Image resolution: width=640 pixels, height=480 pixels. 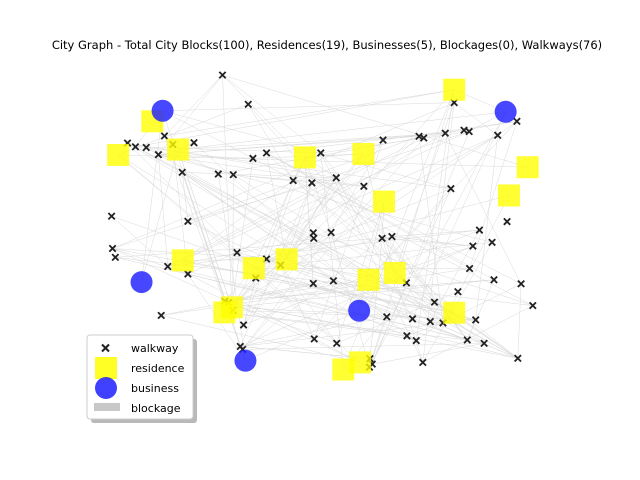 What do you see at coordinates (156, 408) in the screenshot?
I see `legend-label-blockage: blockage` at bounding box center [156, 408].